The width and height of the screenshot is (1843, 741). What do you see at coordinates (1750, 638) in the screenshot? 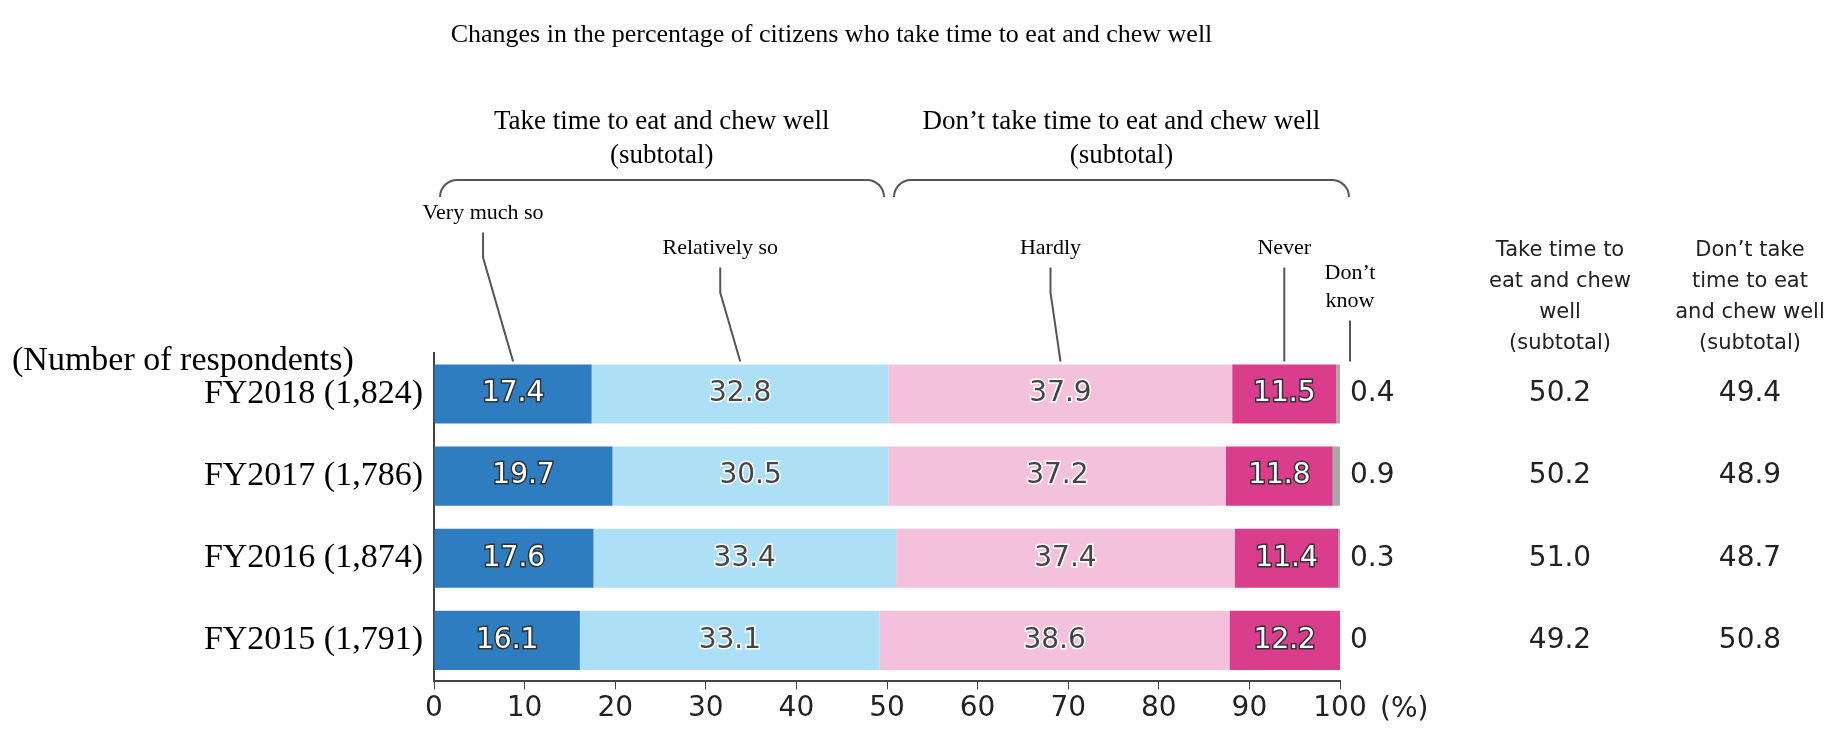
I see `text: 50.8` at bounding box center [1750, 638].